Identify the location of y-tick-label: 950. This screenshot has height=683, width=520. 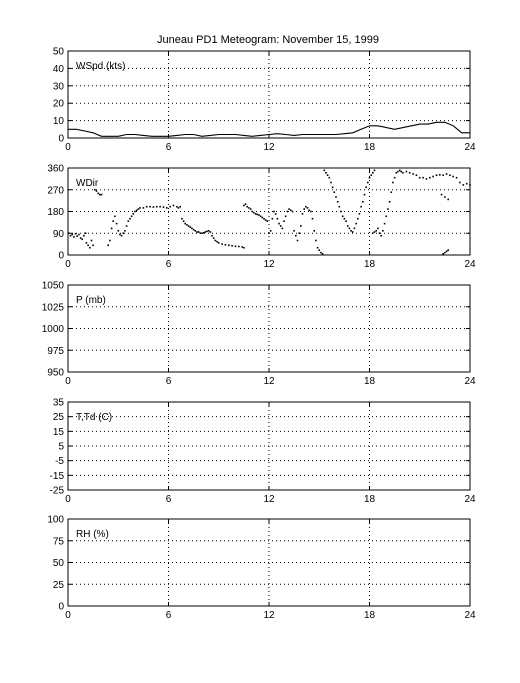
(55, 373).